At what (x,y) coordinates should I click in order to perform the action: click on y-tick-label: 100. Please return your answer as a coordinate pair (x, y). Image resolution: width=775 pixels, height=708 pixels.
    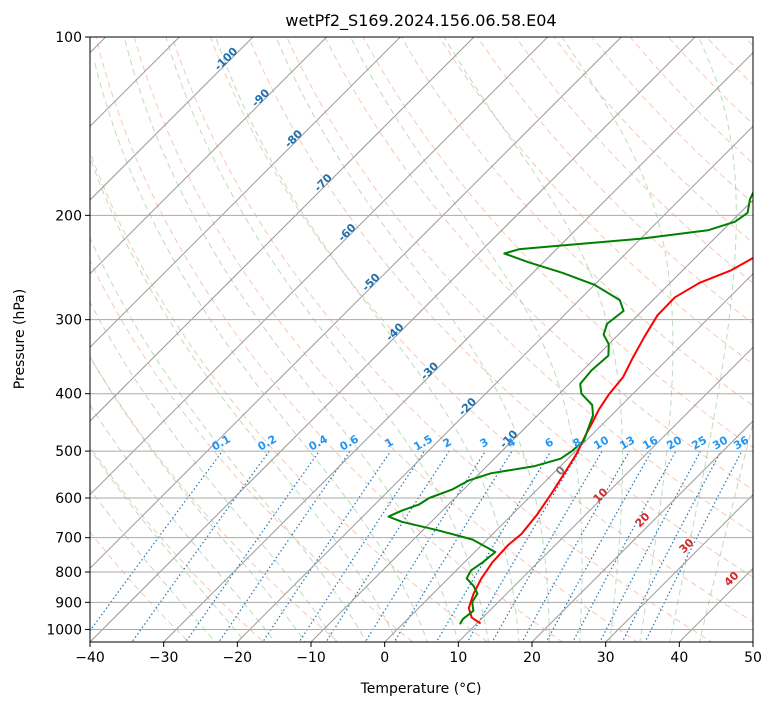
    Looking at the image, I should click on (68, 38).